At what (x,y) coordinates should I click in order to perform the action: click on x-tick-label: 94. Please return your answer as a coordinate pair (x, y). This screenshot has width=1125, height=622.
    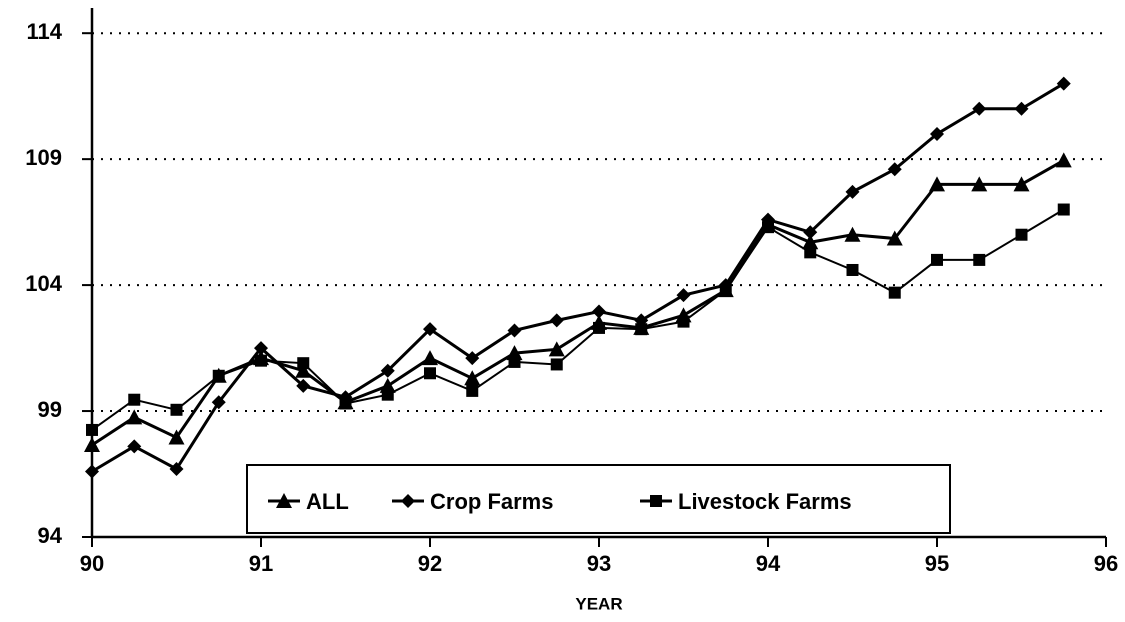
    Looking at the image, I should click on (768, 563).